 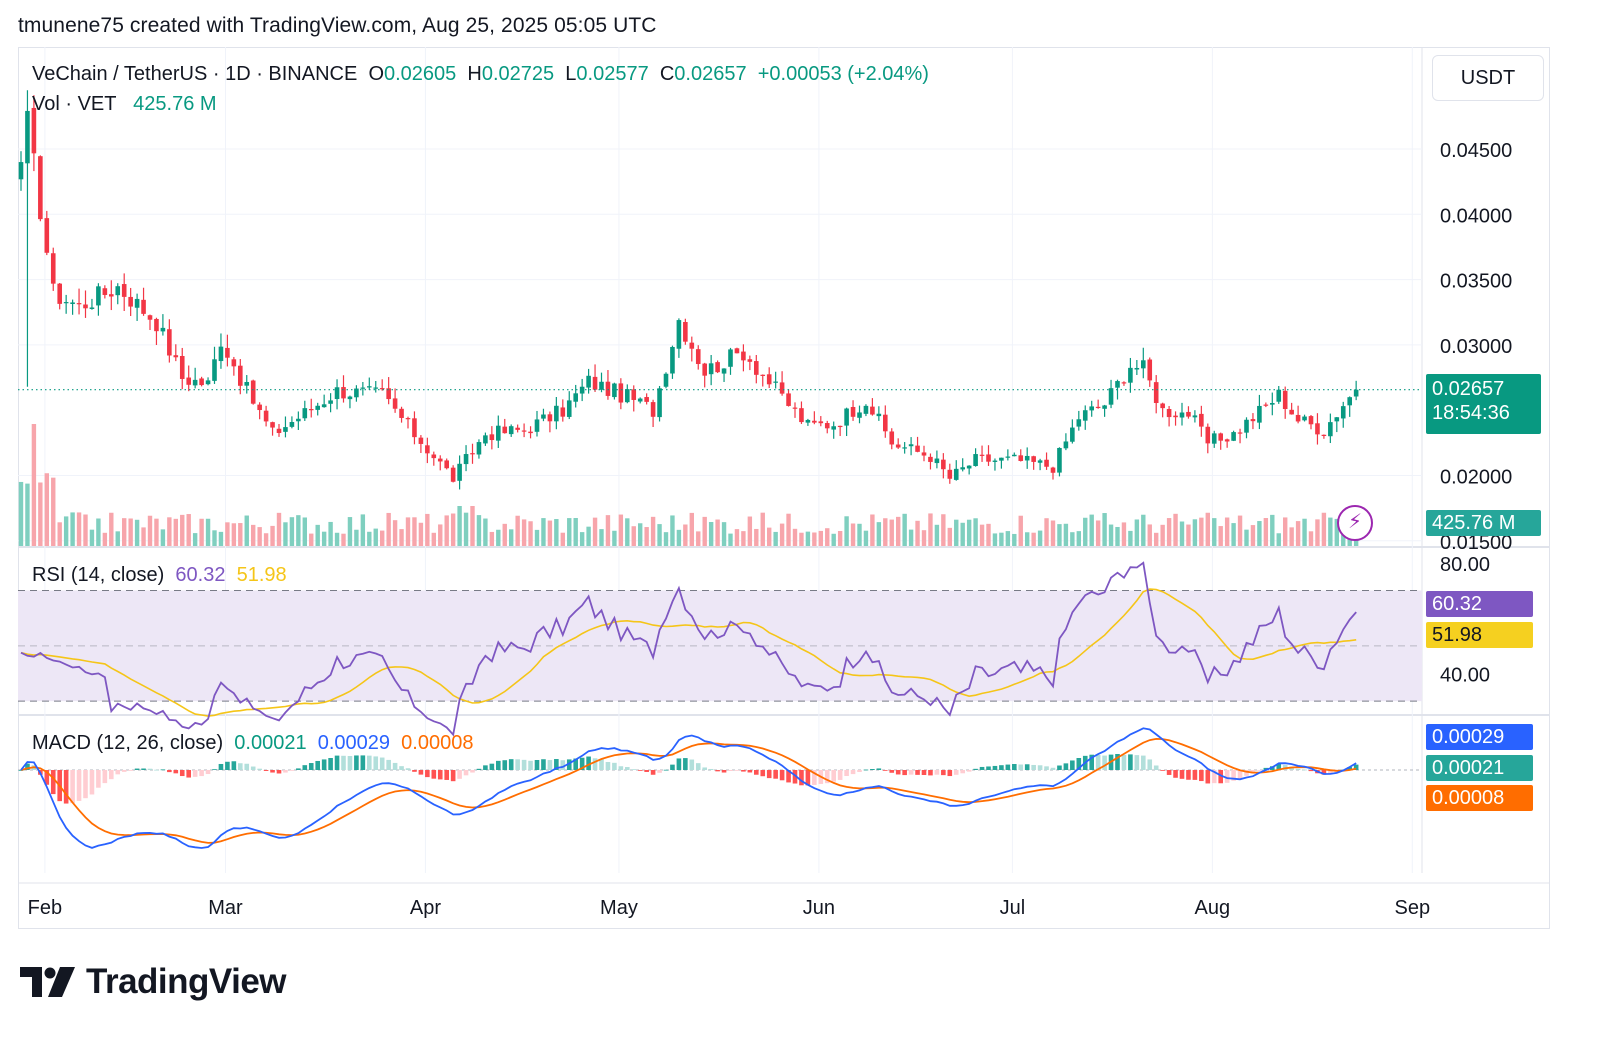 What do you see at coordinates (1476, 478) in the screenshot?
I see `price-tick-label: 0.02000` at bounding box center [1476, 478].